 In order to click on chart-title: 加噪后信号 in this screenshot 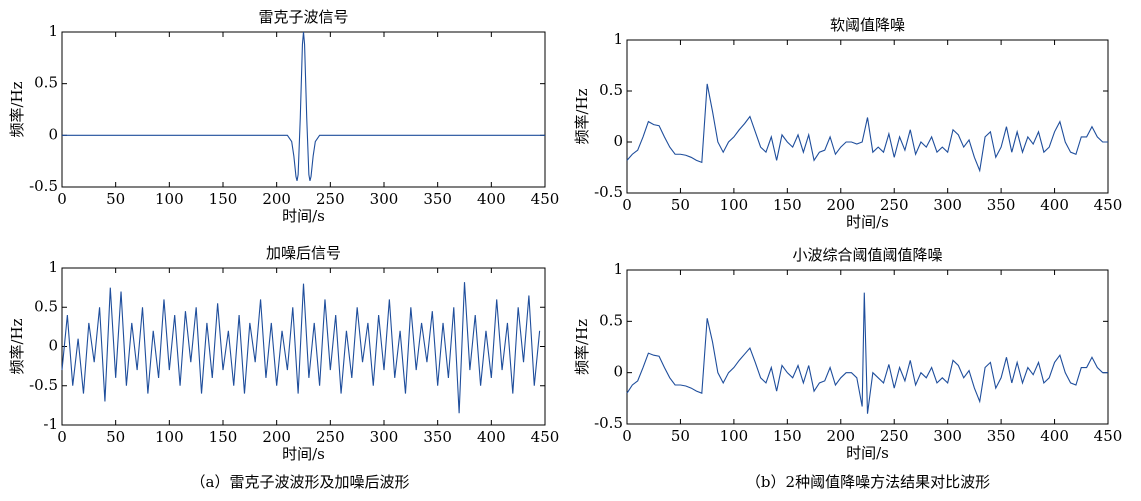, I will do `click(303, 253)`.